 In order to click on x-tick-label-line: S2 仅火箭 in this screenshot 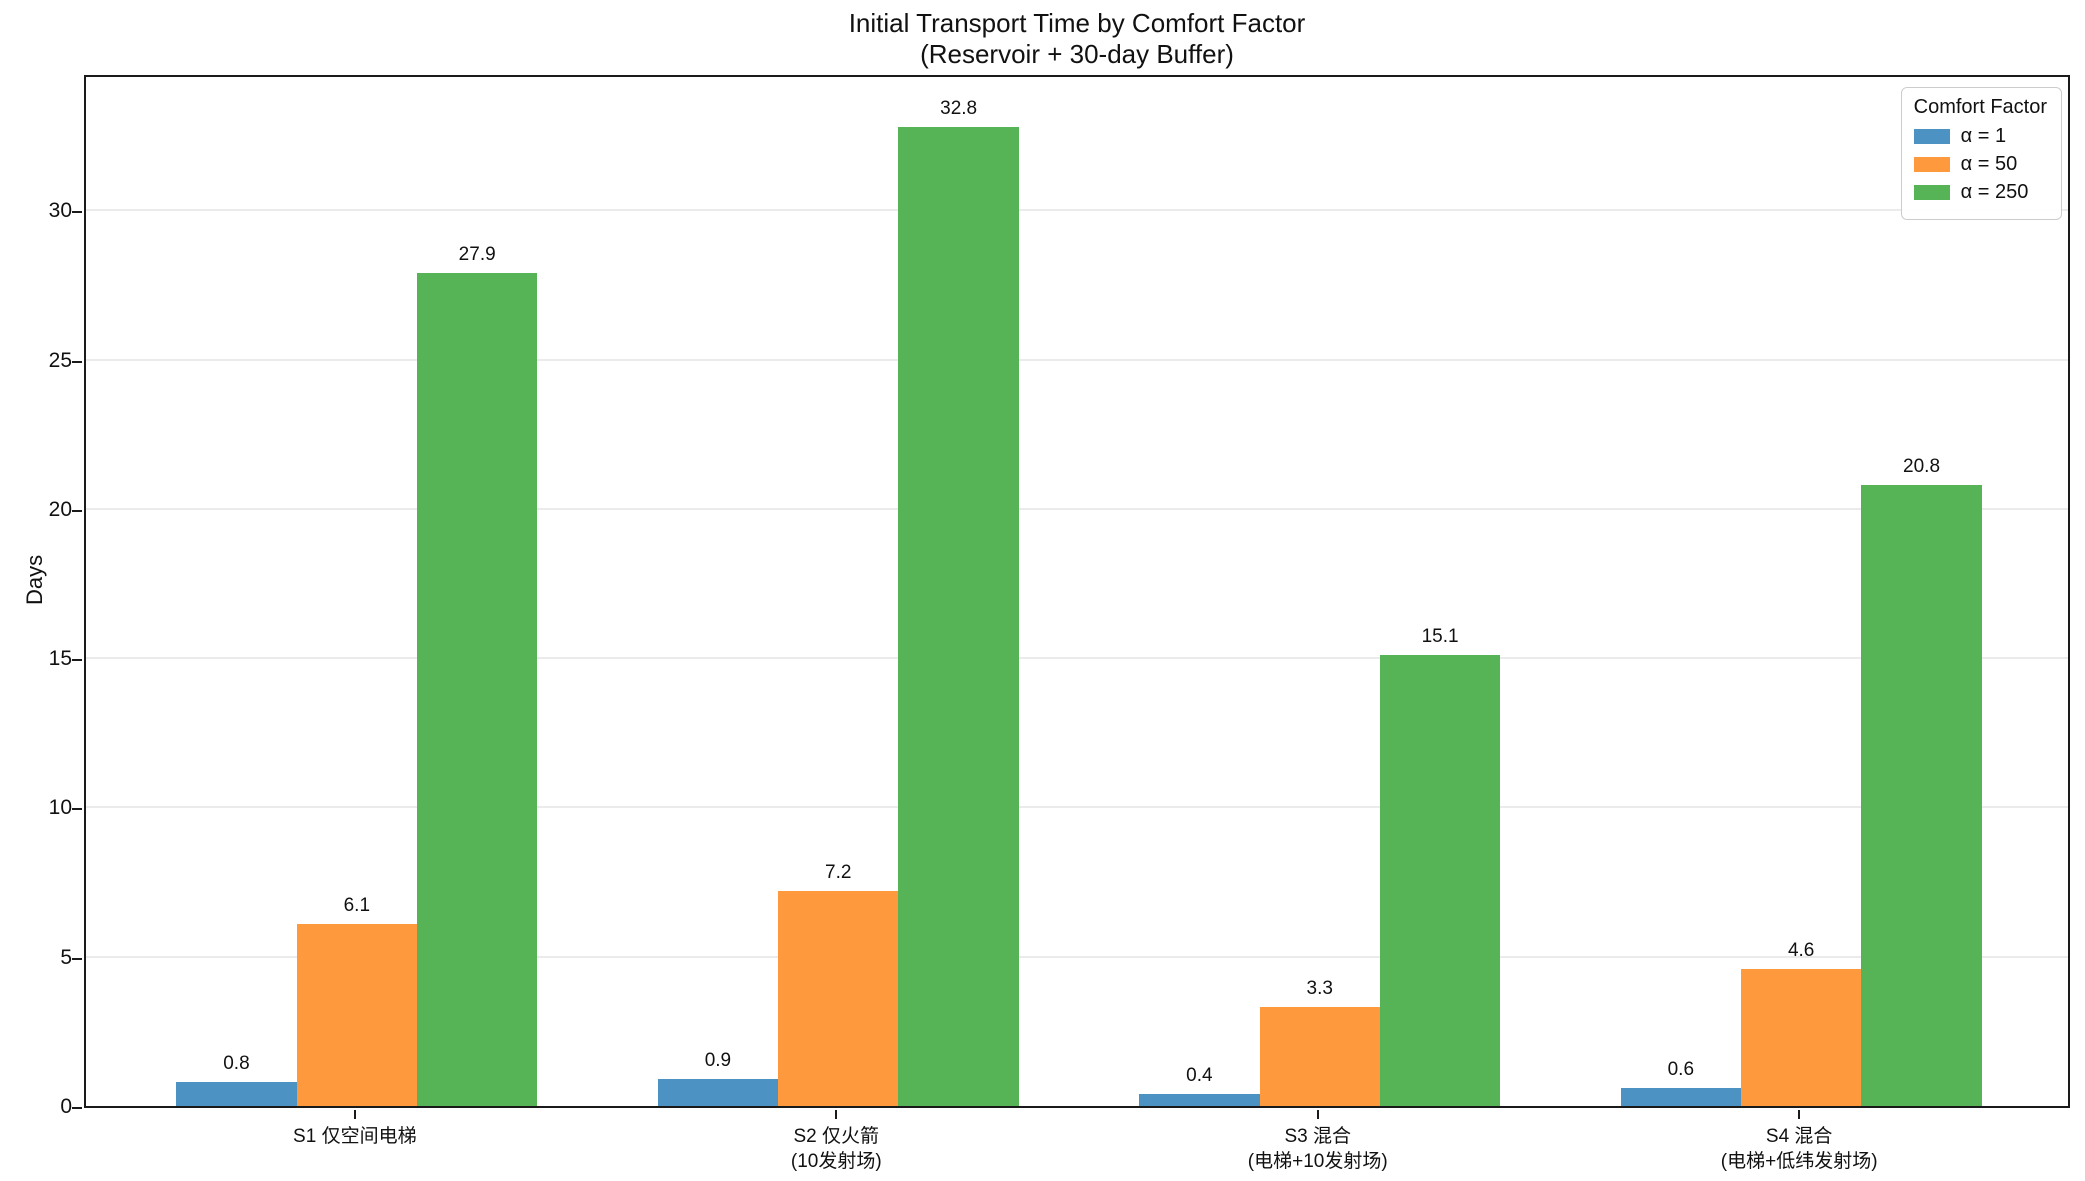, I will do `click(836, 1136)`.